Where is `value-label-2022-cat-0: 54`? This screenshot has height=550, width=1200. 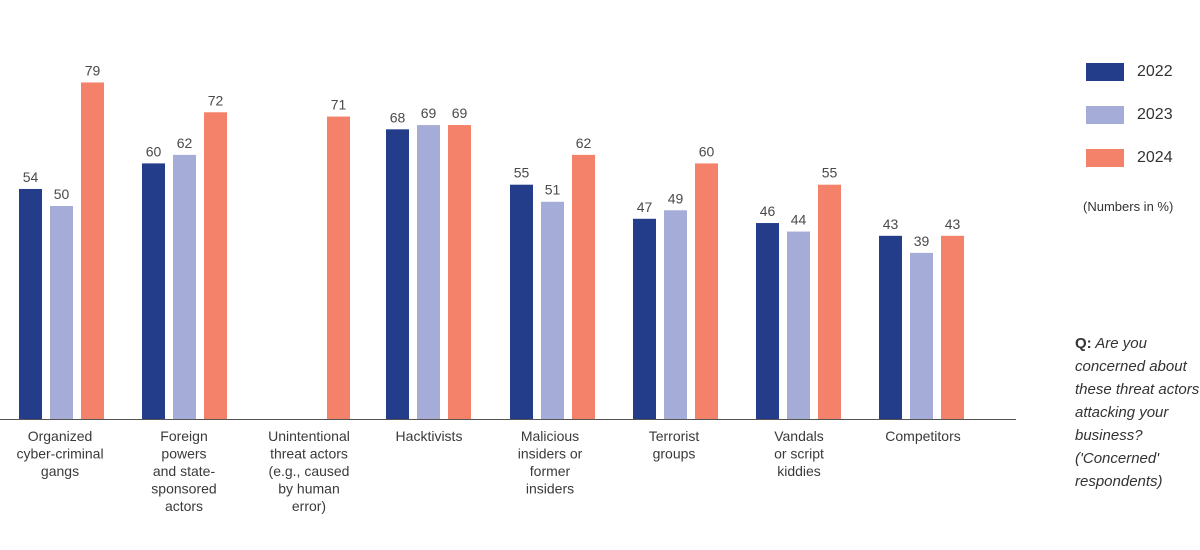 value-label-2022-cat-0: 54 is located at coordinates (31, 177).